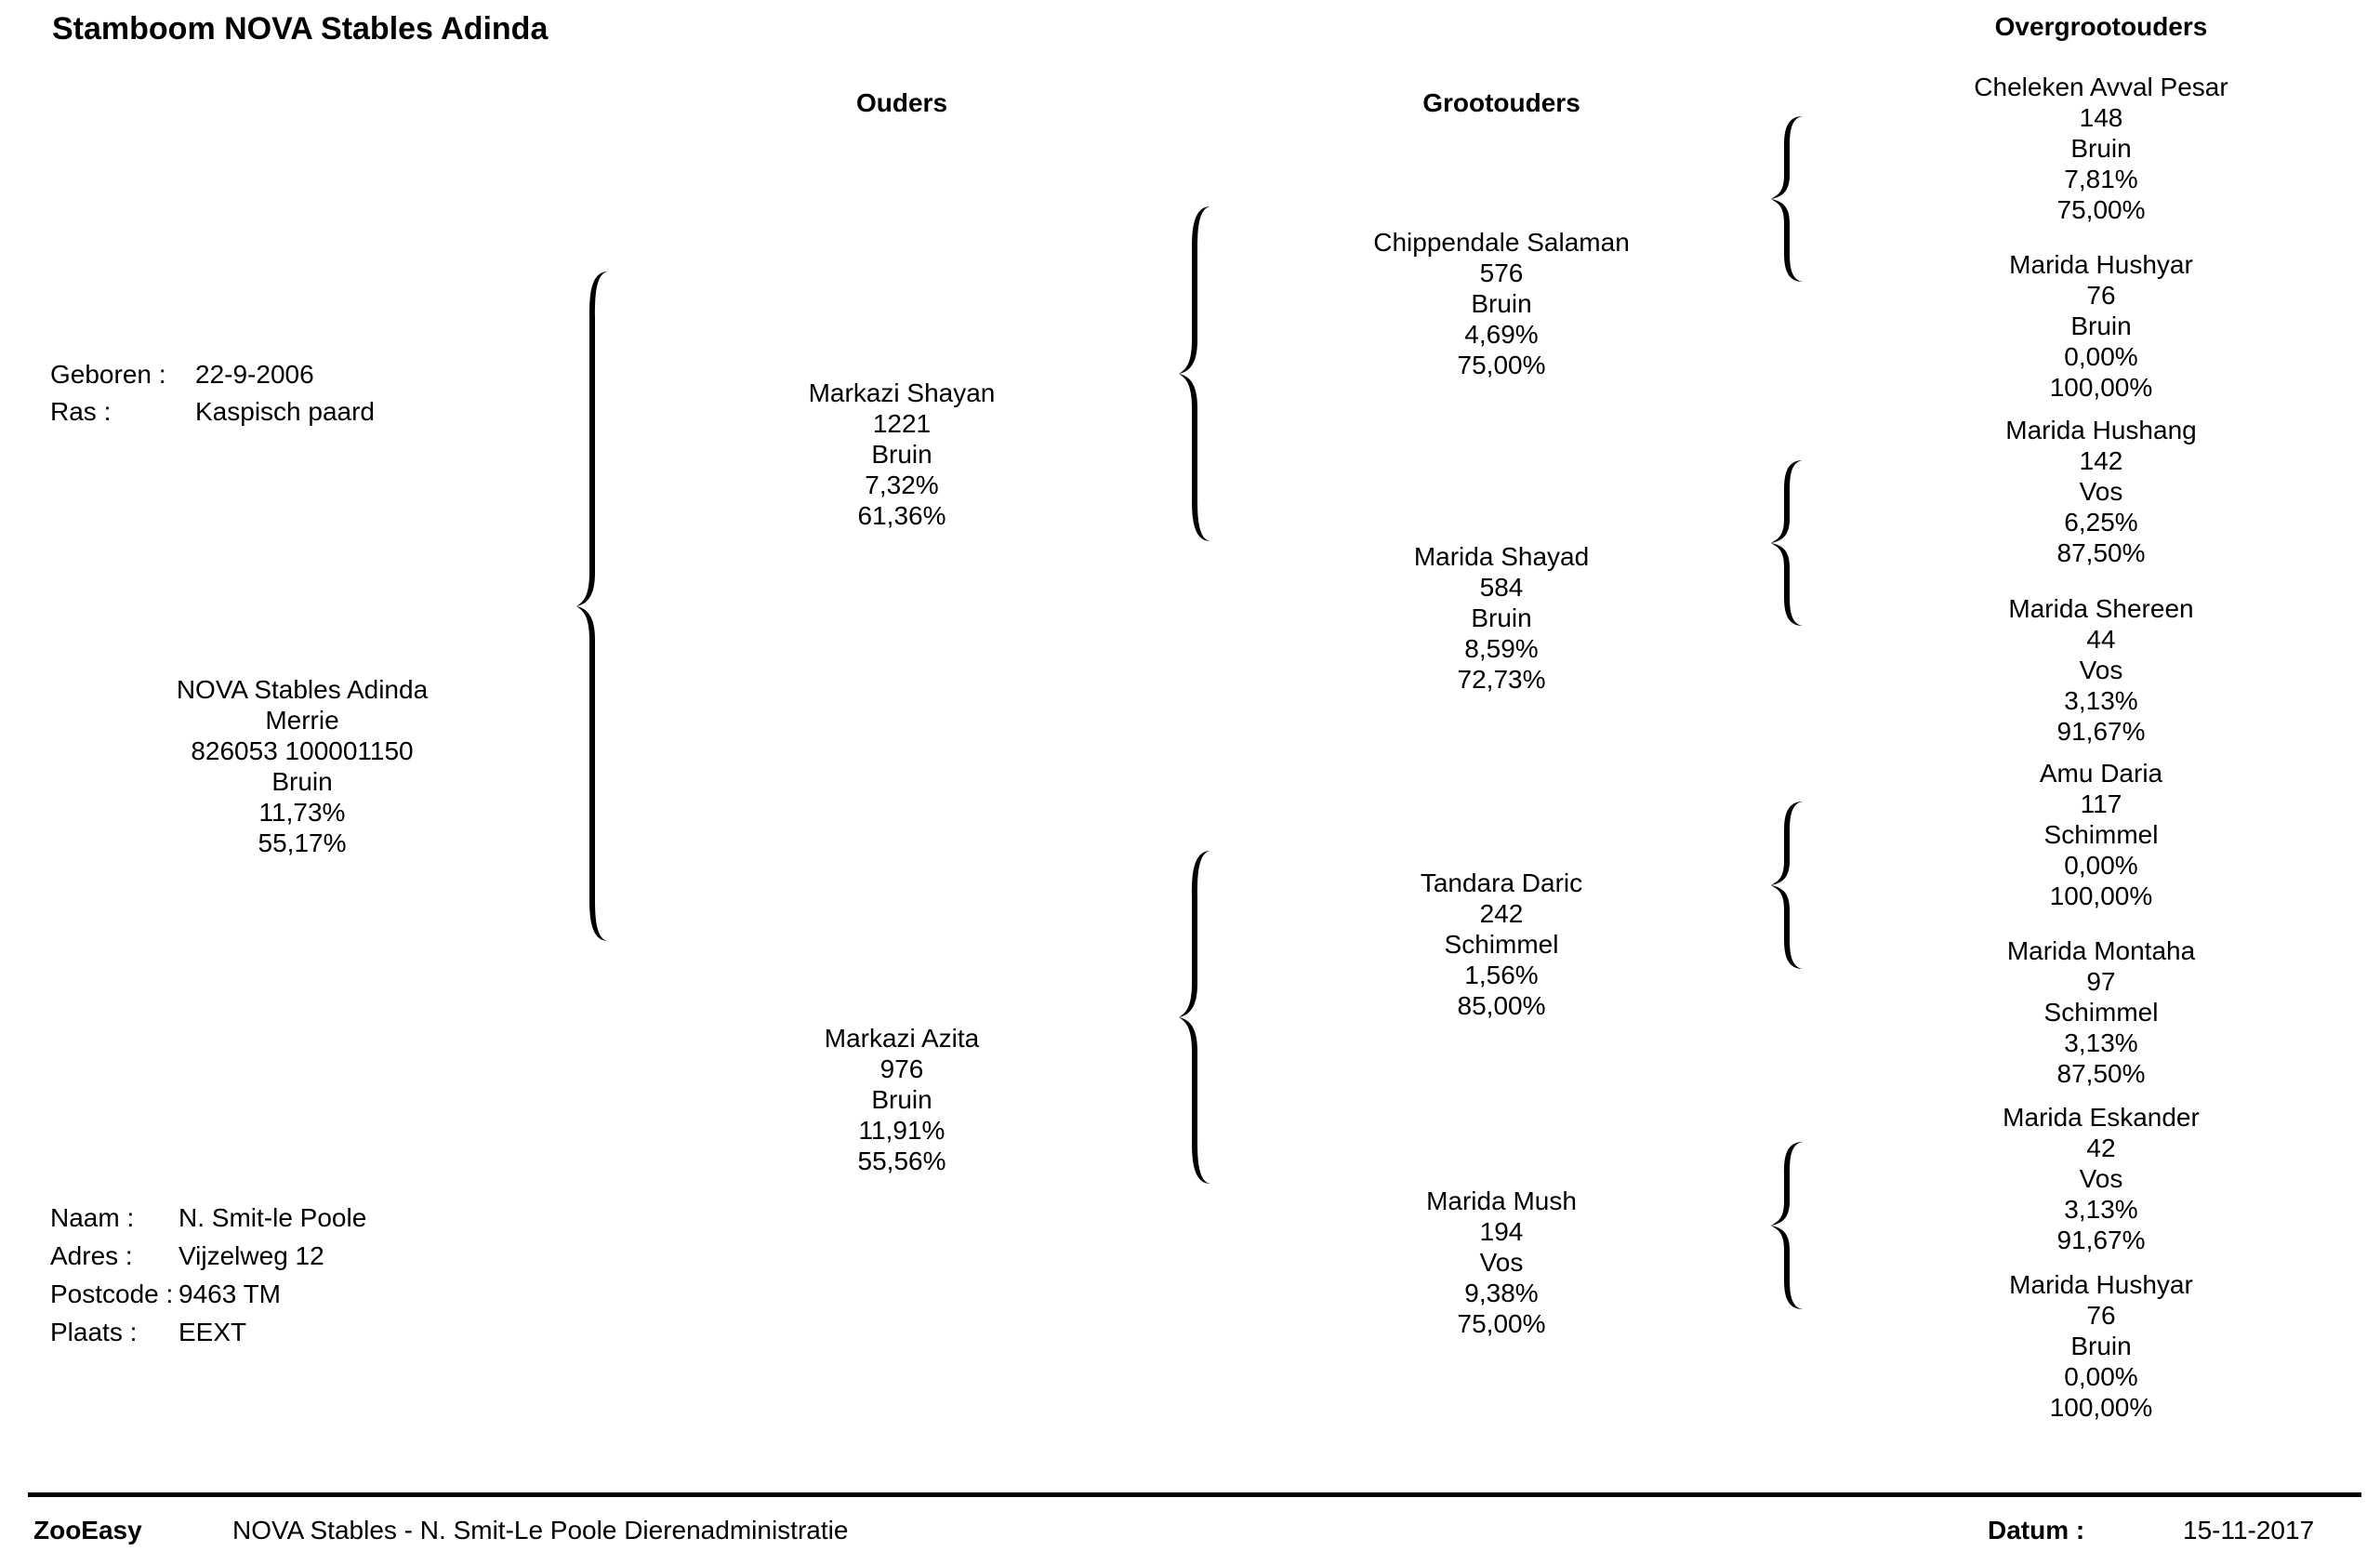  I want to click on grandparent-id: 194, so click(1501, 1231).